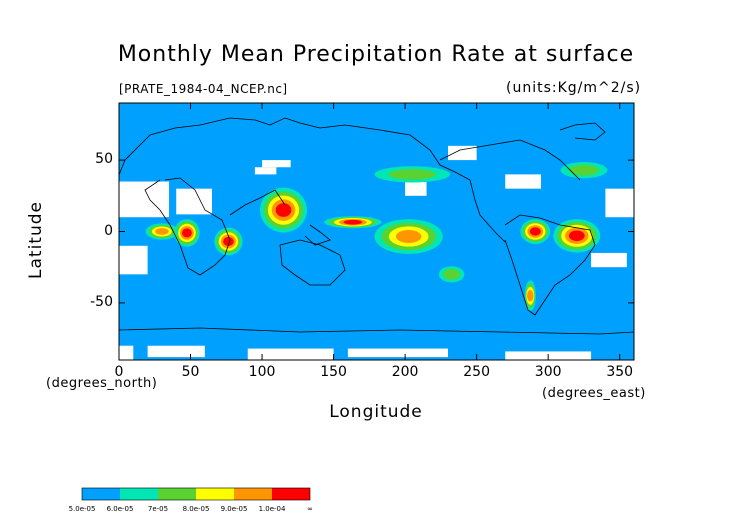 The height and width of the screenshot is (532, 752). Describe the element at coordinates (120, 509) in the screenshot. I see `colorbar-tick-label: 6.0e-05` at that location.